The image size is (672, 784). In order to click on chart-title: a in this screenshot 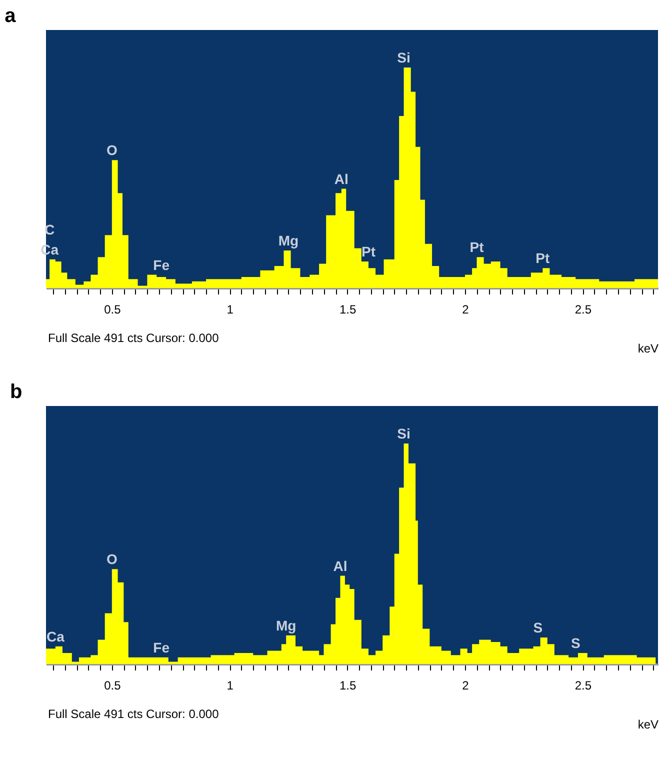, I will do `click(10, 16)`.